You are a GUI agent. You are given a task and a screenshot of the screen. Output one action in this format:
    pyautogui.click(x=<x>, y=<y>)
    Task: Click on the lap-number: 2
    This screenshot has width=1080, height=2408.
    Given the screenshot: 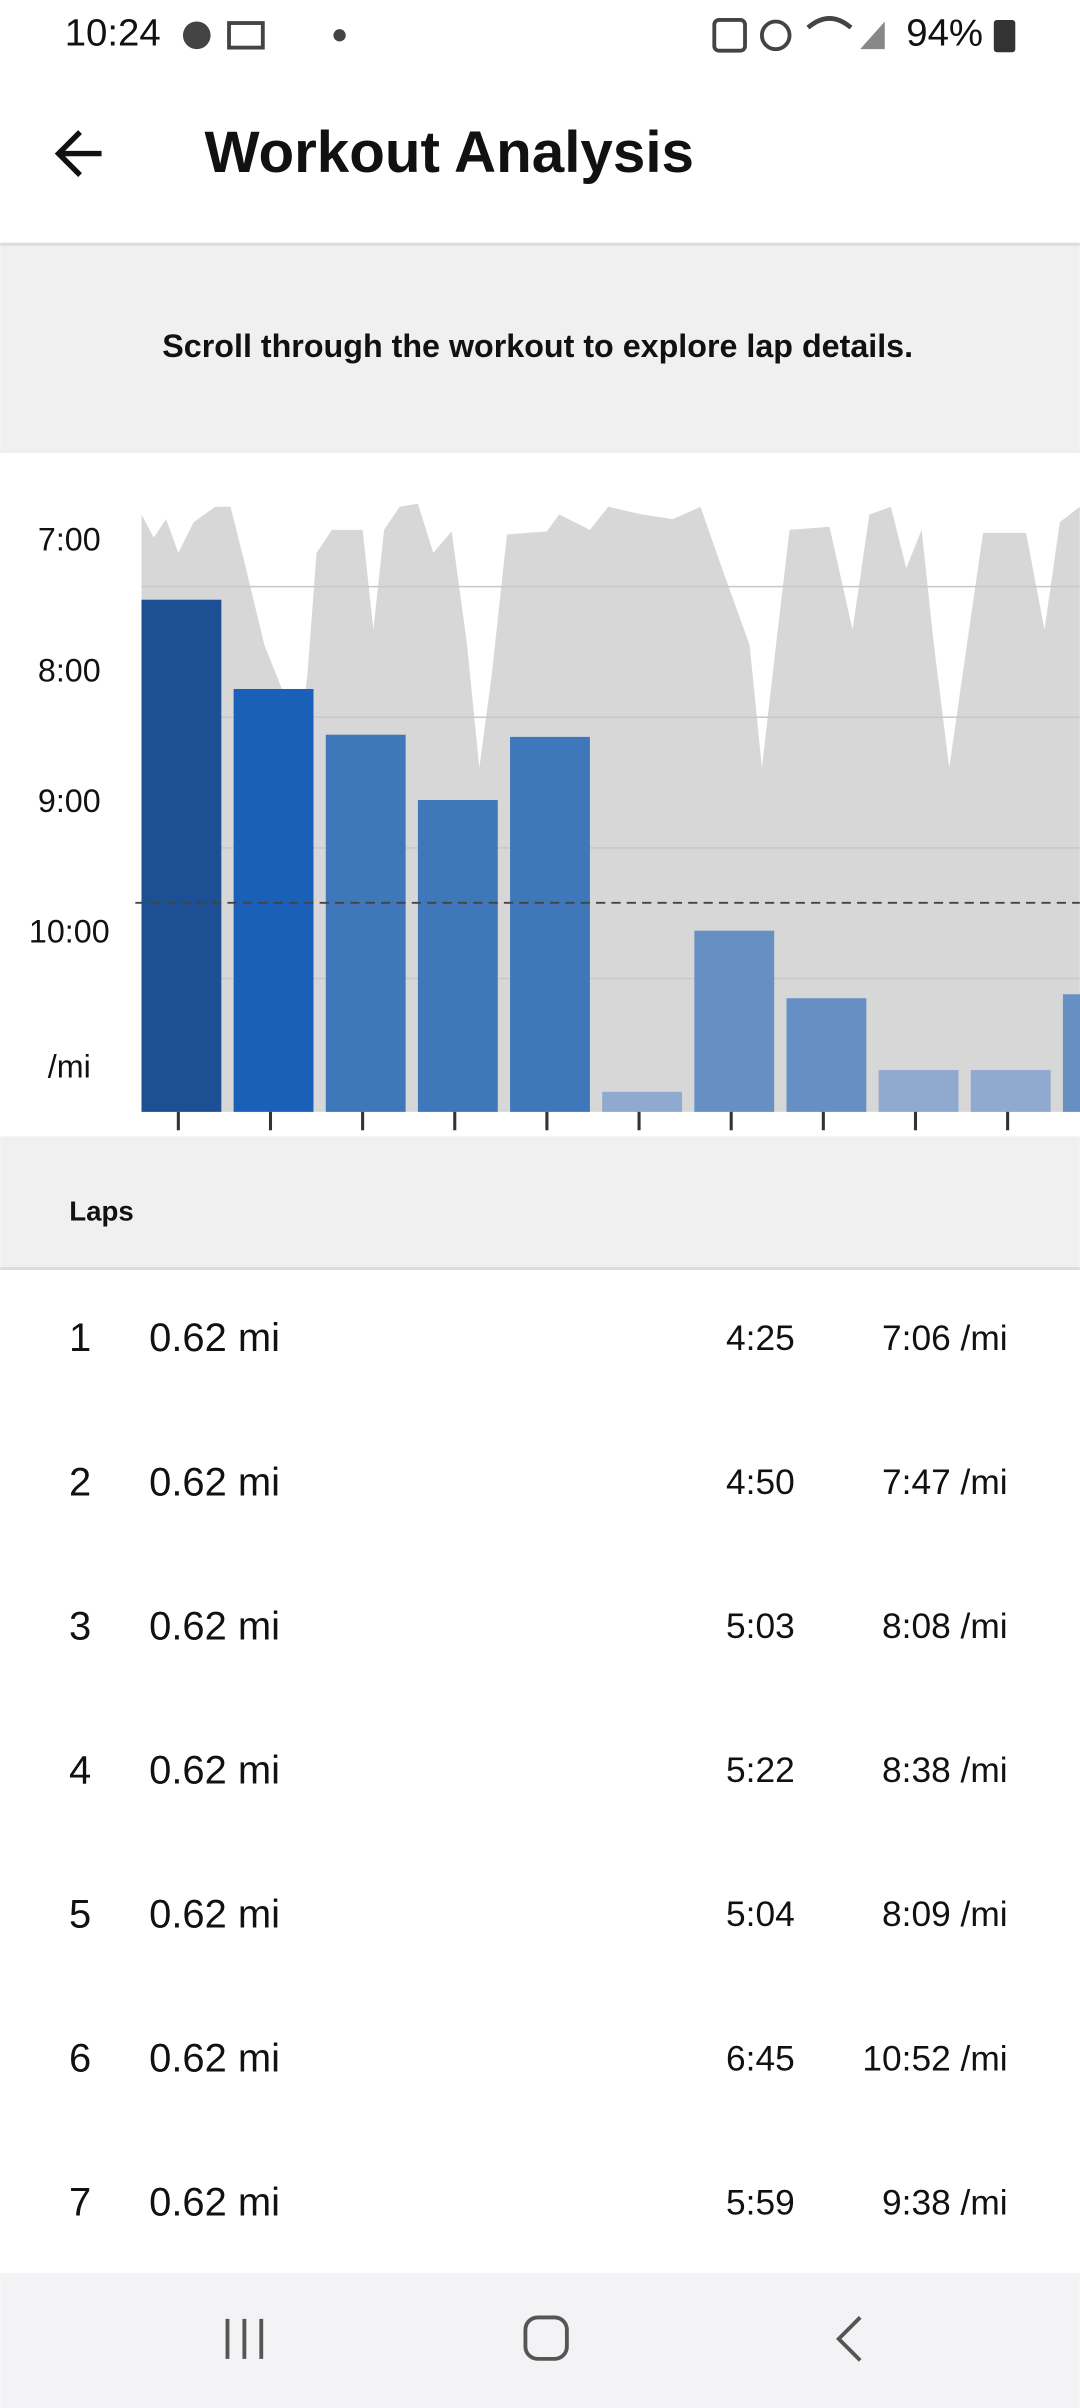 What is the action you would take?
    pyautogui.click(x=80, y=1482)
    